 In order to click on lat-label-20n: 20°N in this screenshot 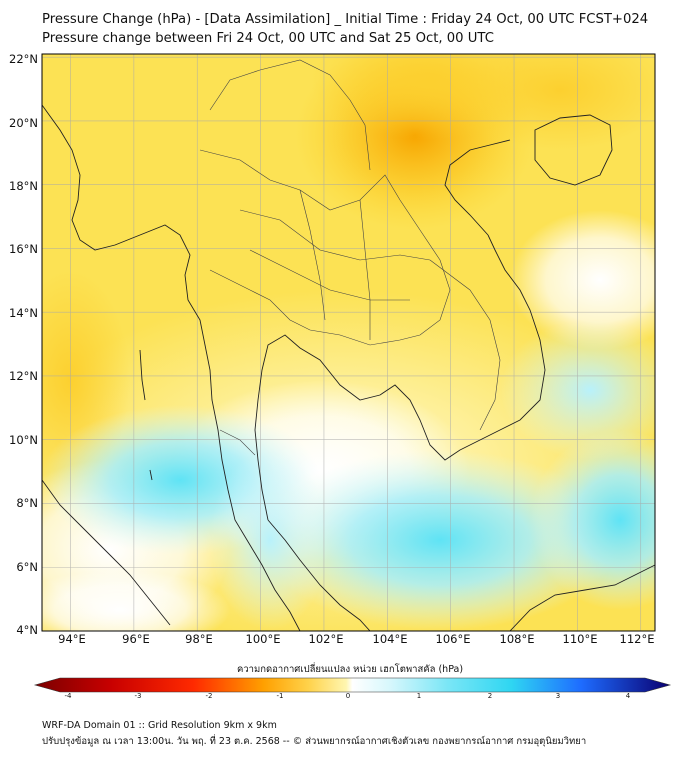, I will do `click(23, 123)`.